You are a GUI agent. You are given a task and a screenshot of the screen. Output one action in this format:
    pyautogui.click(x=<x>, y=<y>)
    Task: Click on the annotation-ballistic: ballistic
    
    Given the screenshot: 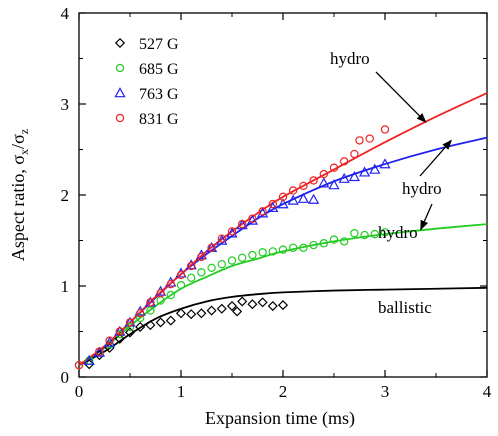 What is the action you would take?
    pyautogui.click(x=405, y=307)
    